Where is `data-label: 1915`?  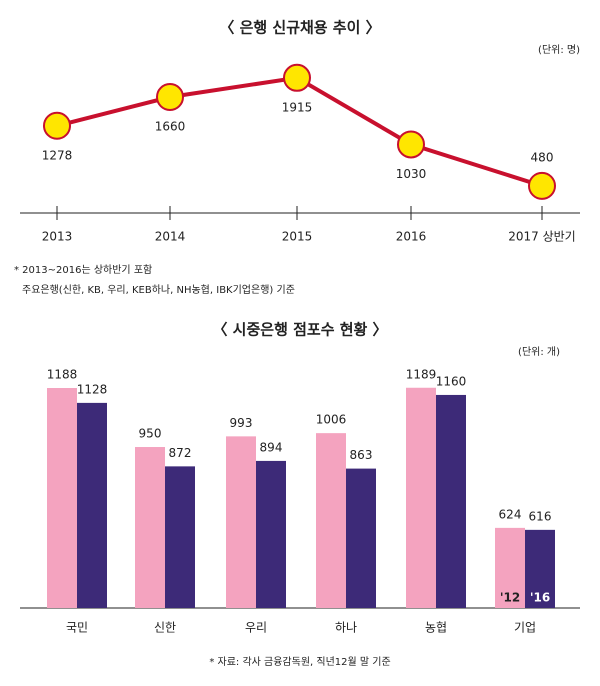 data-label: 1915 is located at coordinates (297, 107).